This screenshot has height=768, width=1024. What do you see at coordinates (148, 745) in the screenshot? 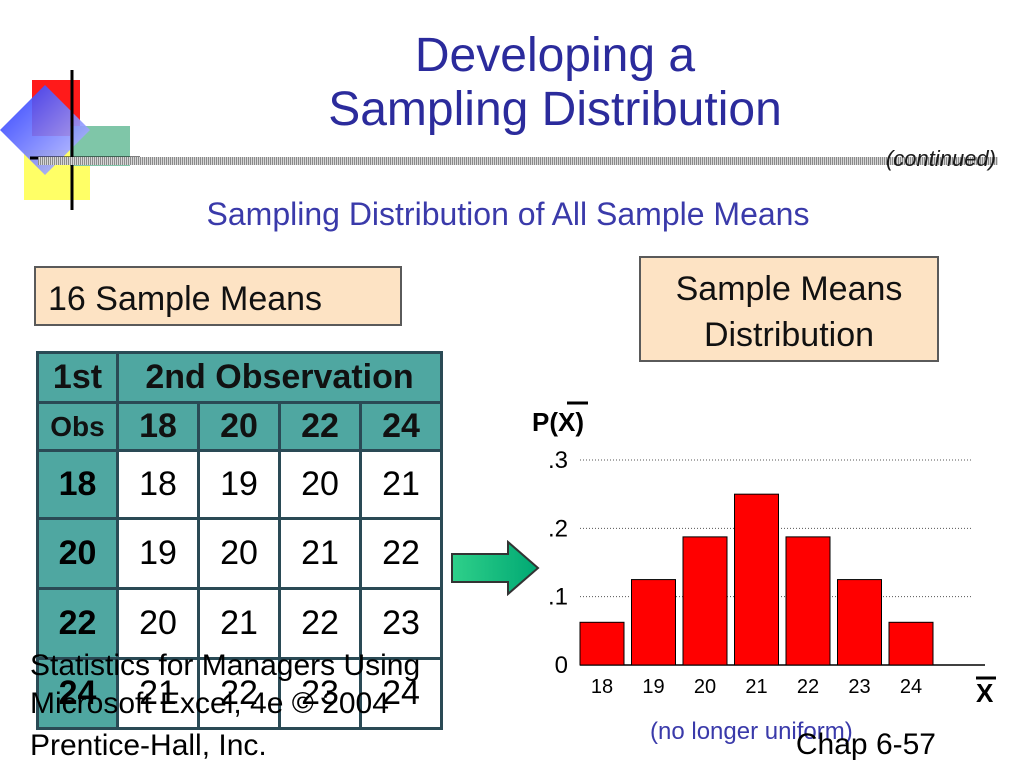
I see `footer-line-3: Prentice-Hall, Inc.` at bounding box center [148, 745].